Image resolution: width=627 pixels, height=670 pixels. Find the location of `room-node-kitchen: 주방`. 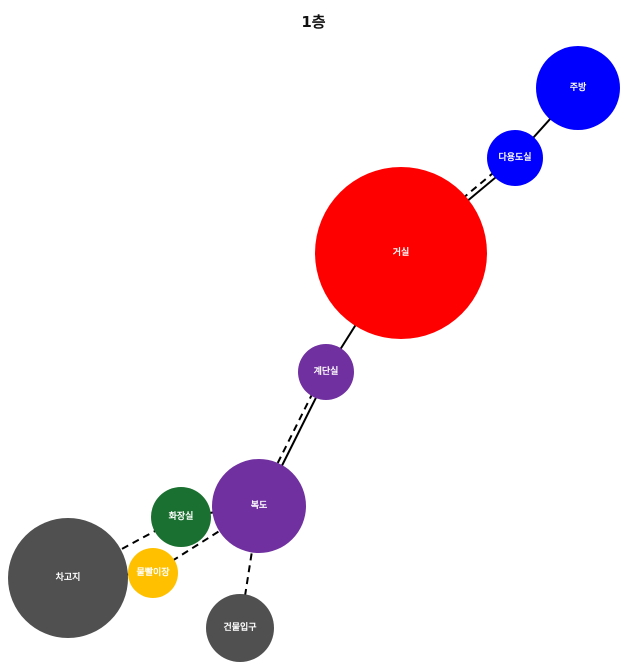

room-node-kitchen: 주방 is located at coordinates (578, 88).